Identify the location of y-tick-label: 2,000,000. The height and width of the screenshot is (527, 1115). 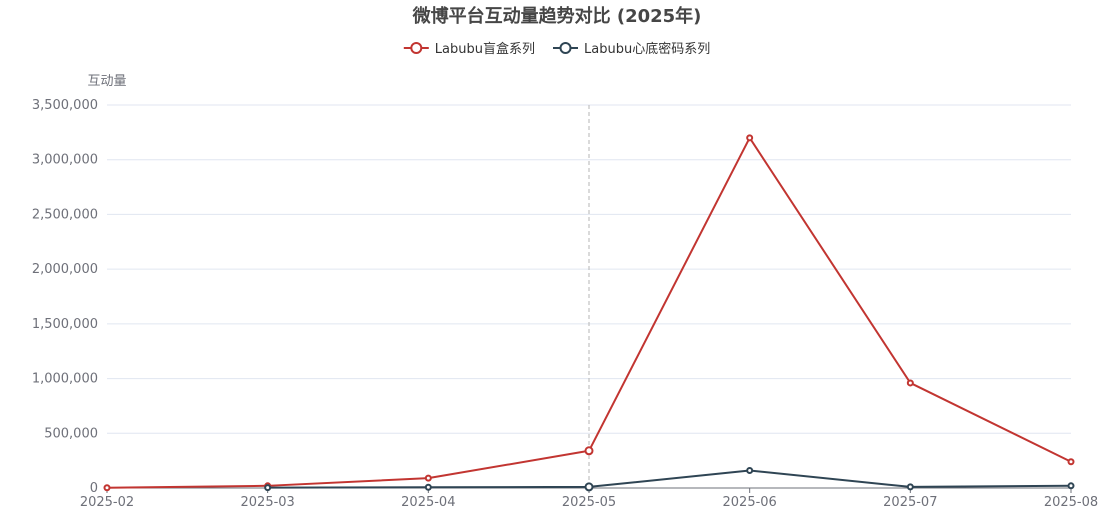
(65, 269).